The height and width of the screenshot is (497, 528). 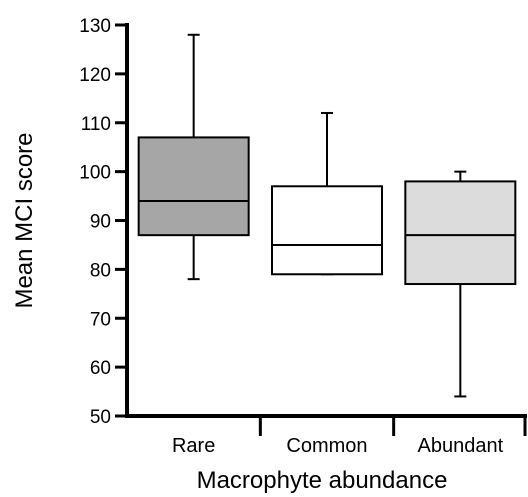 I want to click on y-tick-label: 100, so click(x=95, y=173).